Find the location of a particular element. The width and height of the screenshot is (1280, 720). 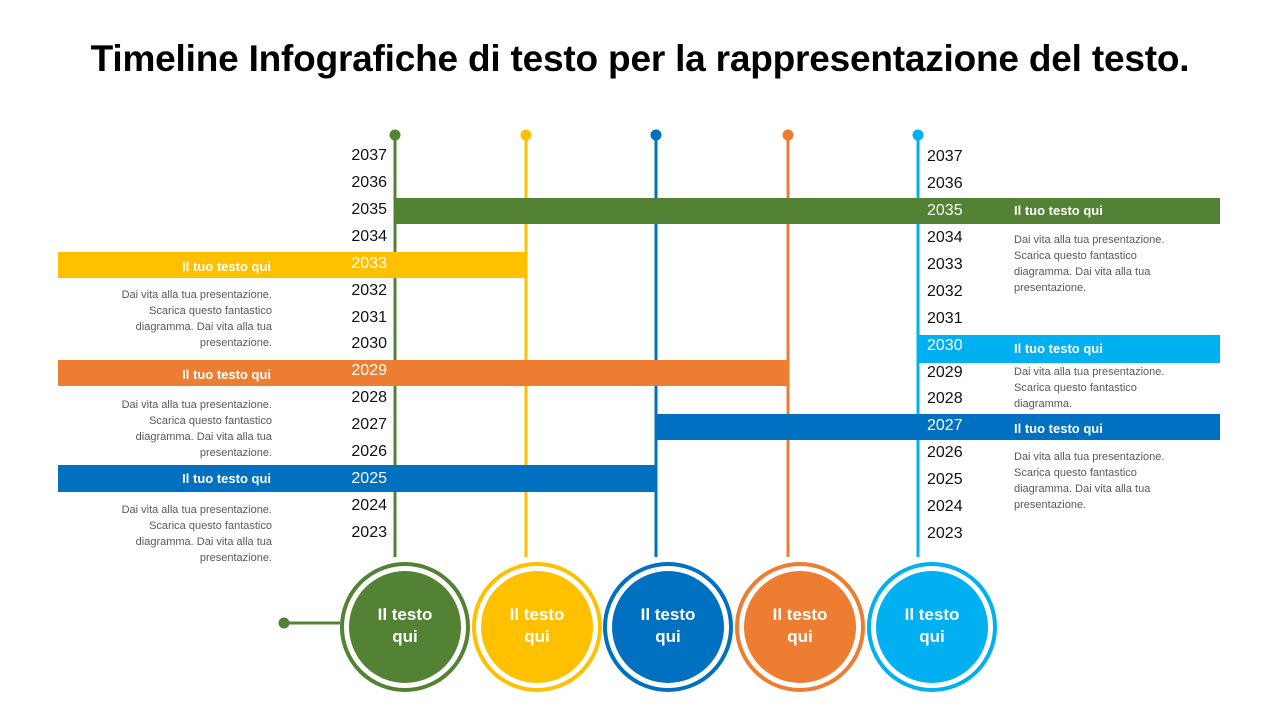

ring-blue is located at coordinates (668, 627).